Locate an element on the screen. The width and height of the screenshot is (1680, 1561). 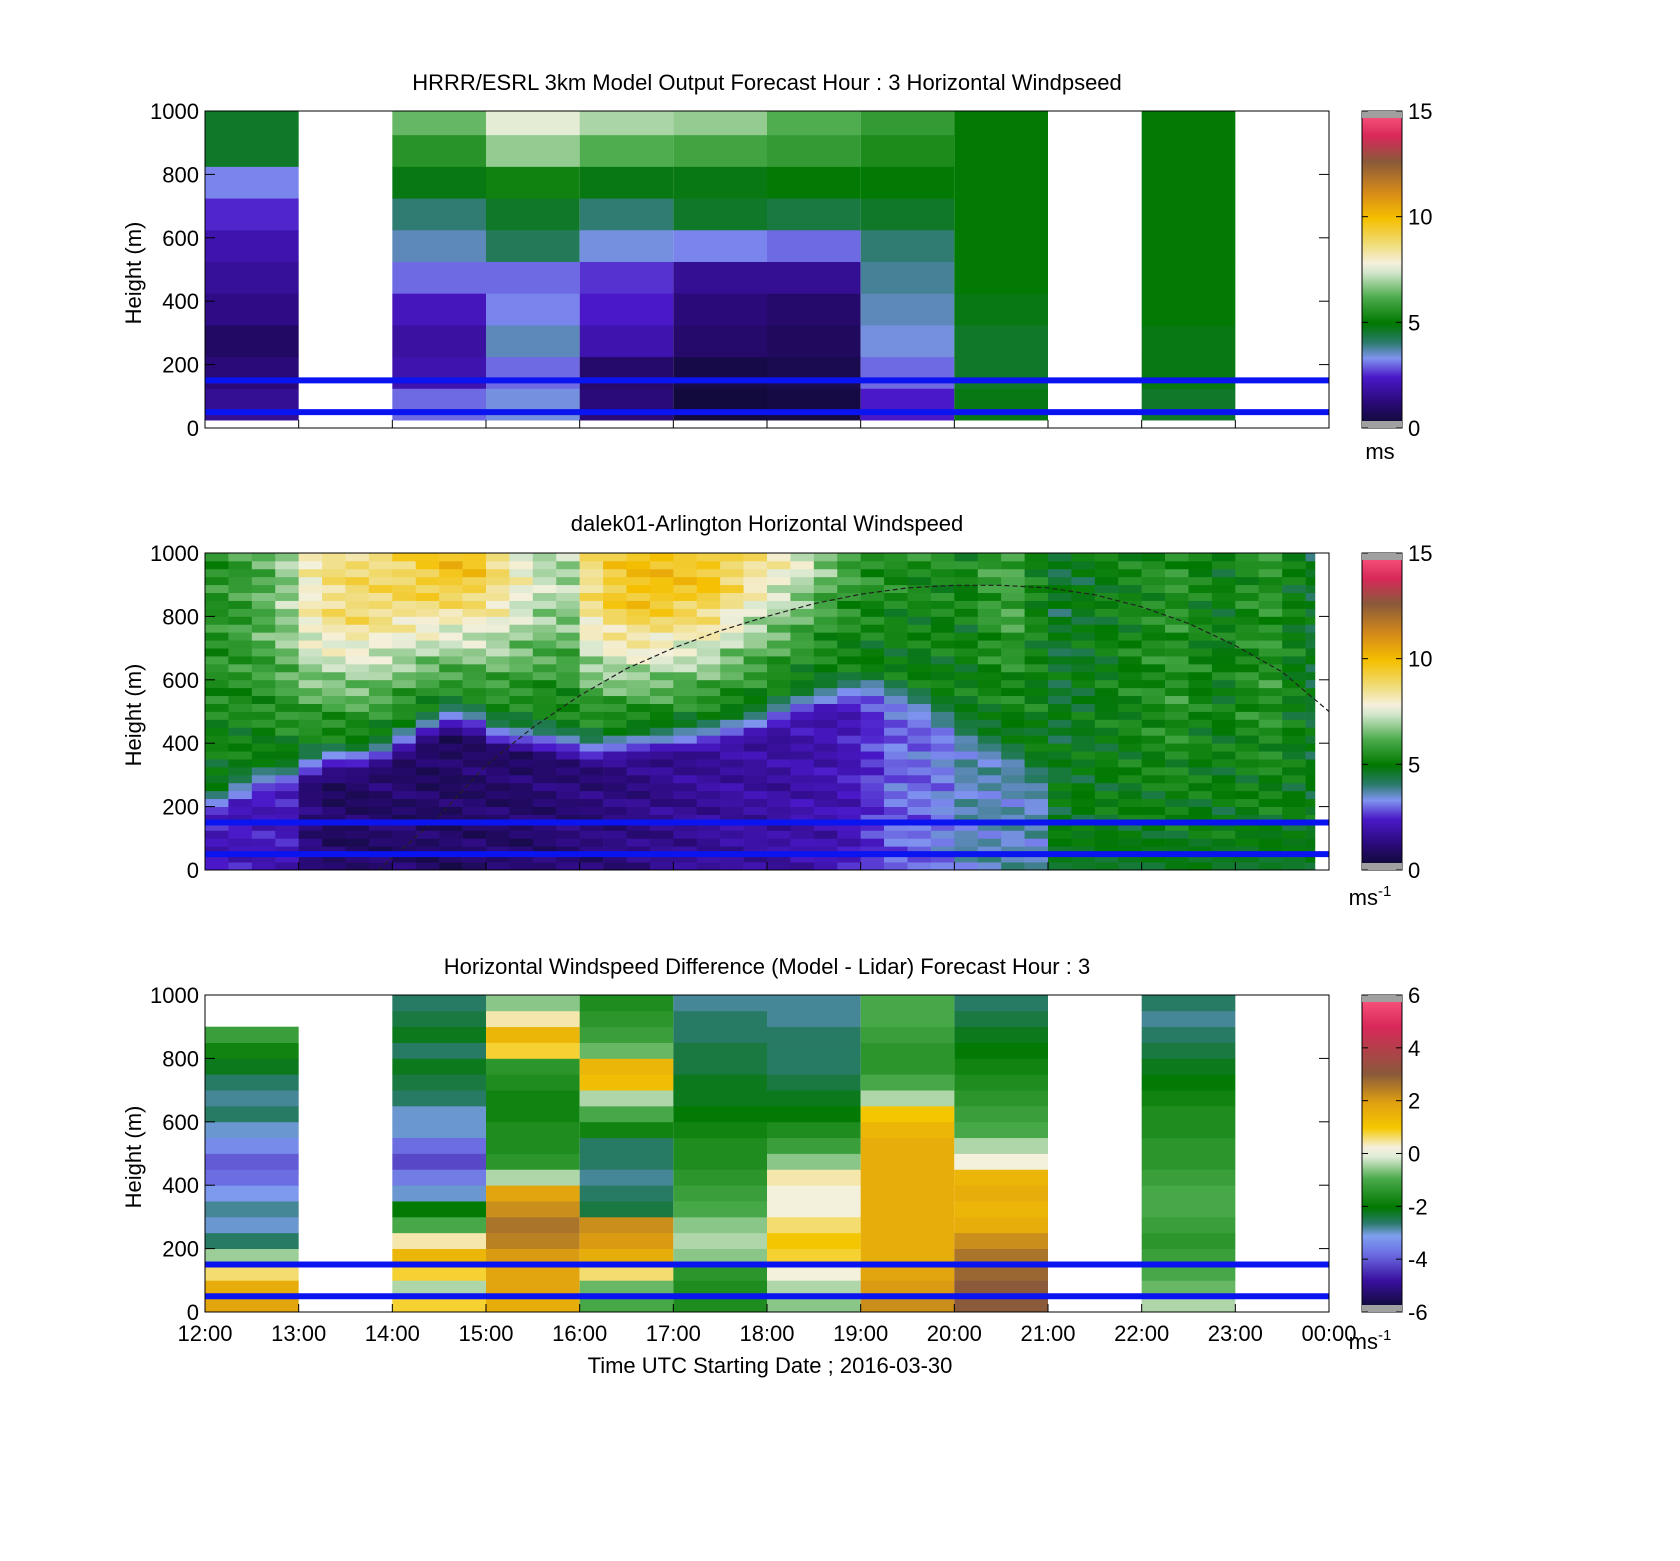
panel-lidar-xticks is located at coordinates (767, 866).